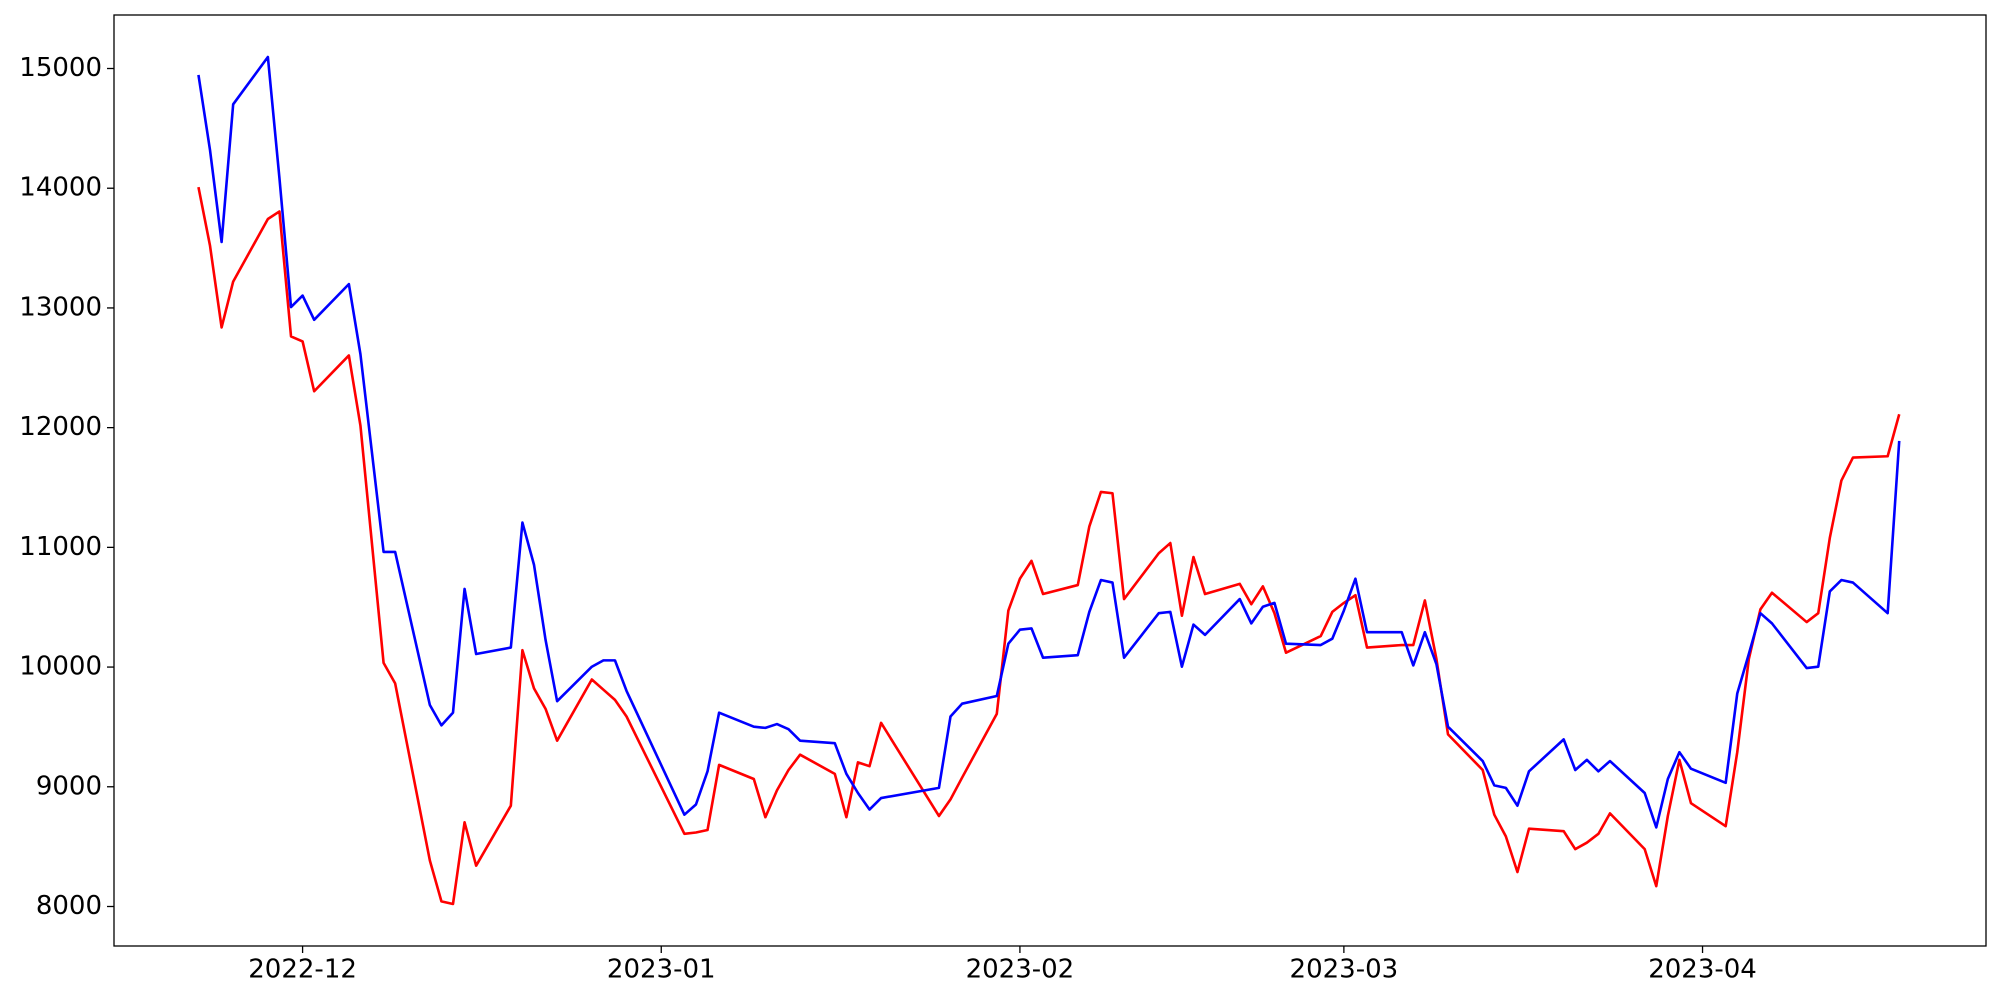 The image size is (2000, 1000). Describe the element at coordinates (60, 667) in the screenshot. I see `y-tick-label: 10000` at that location.